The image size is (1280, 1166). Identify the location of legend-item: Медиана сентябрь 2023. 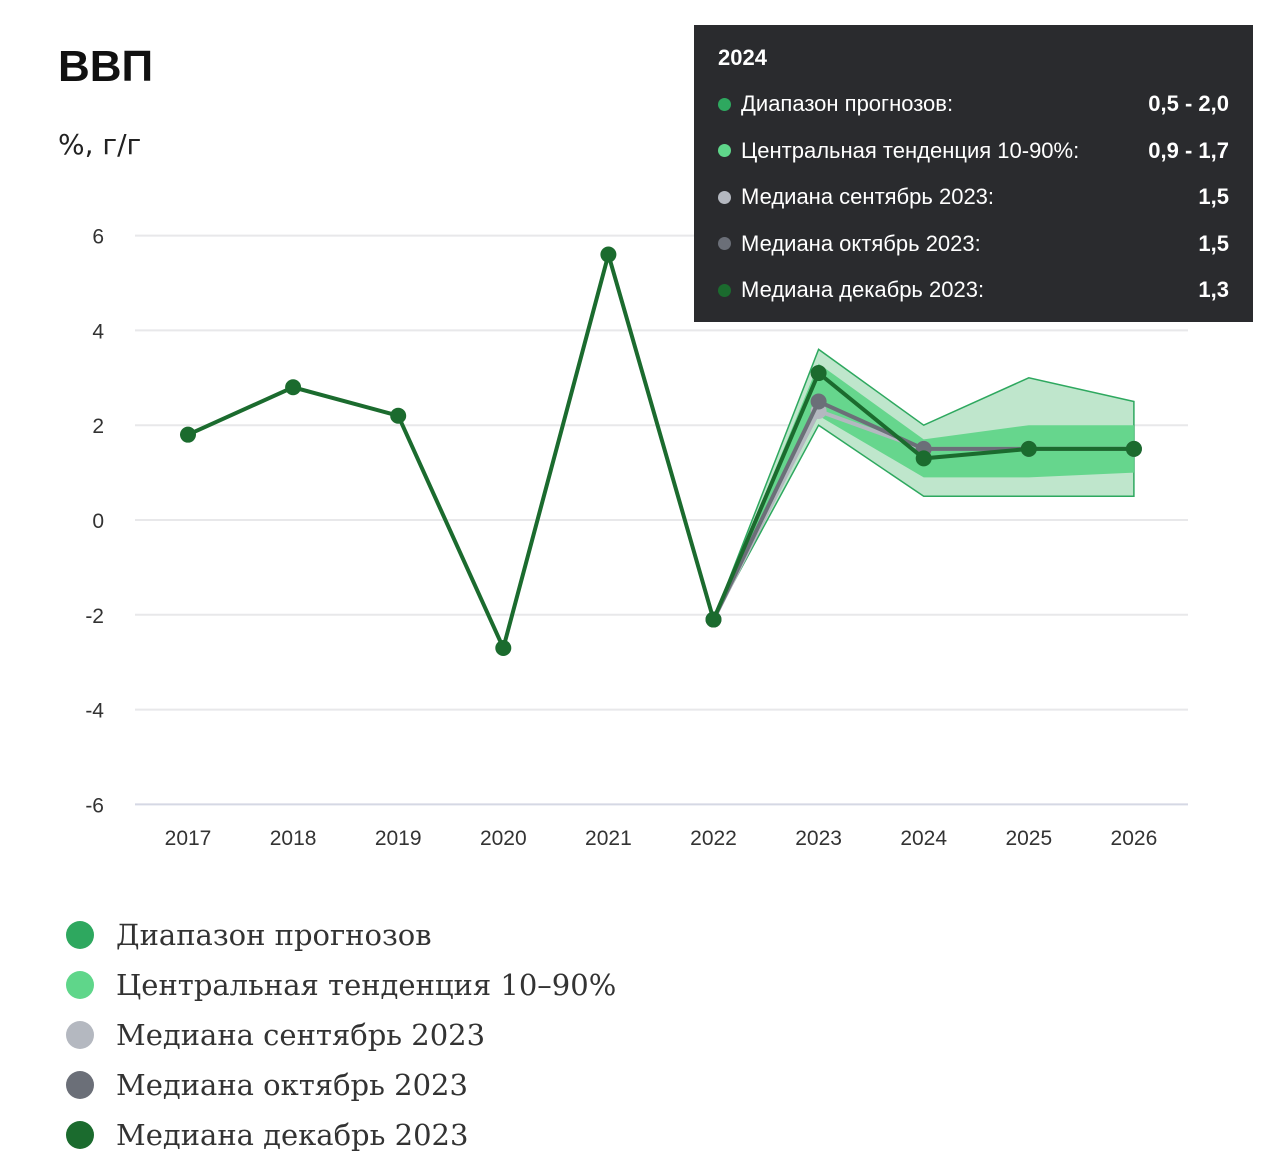
(341, 1035).